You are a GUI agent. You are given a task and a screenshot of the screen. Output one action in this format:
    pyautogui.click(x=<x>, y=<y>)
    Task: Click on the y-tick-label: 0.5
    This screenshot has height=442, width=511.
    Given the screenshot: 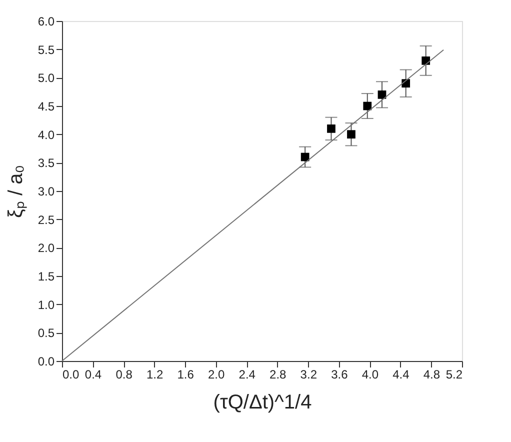 What is the action you would take?
    pyautogui.click(x=46, y=333)
    